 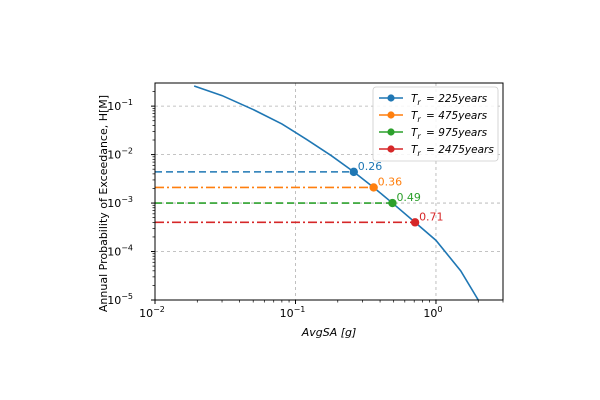 What do you see at coordinates (120, 299) in the screenshot?
I see `y-tick-label: 10⁻⁵` at bounding box center [120, 299].